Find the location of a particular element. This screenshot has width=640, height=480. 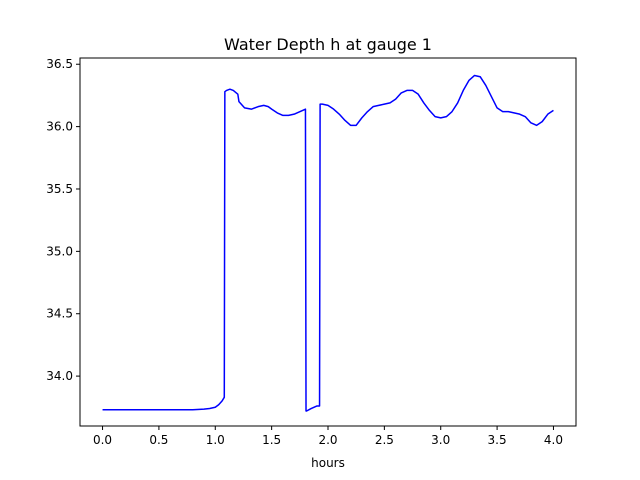

x-axis-label: hours is located at coordinates (328, 463).